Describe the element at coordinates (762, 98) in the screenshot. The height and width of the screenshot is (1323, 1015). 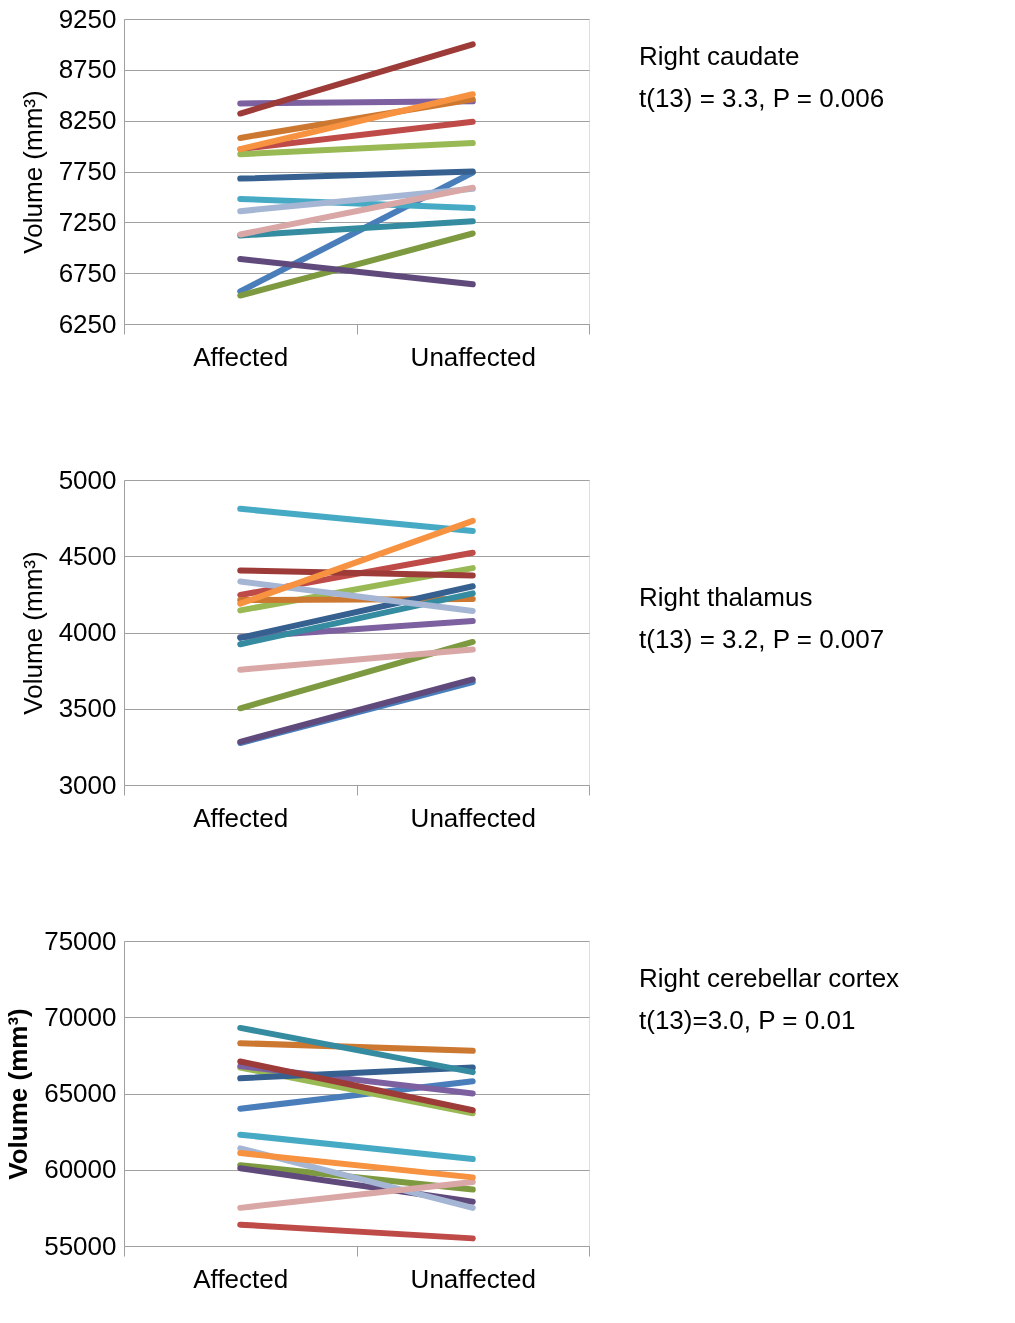
I see `text: t(13) = 3.3, P = 0.006` at that location.